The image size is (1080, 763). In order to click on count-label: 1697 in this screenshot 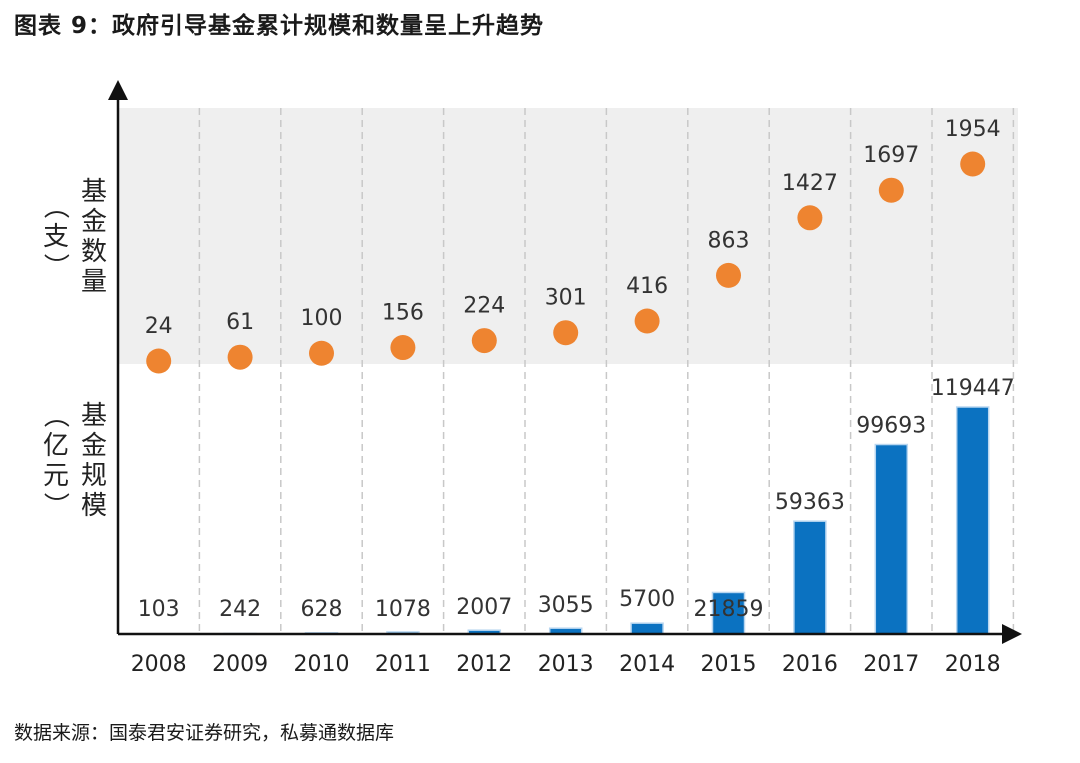, I will do `click(891, 155)`.